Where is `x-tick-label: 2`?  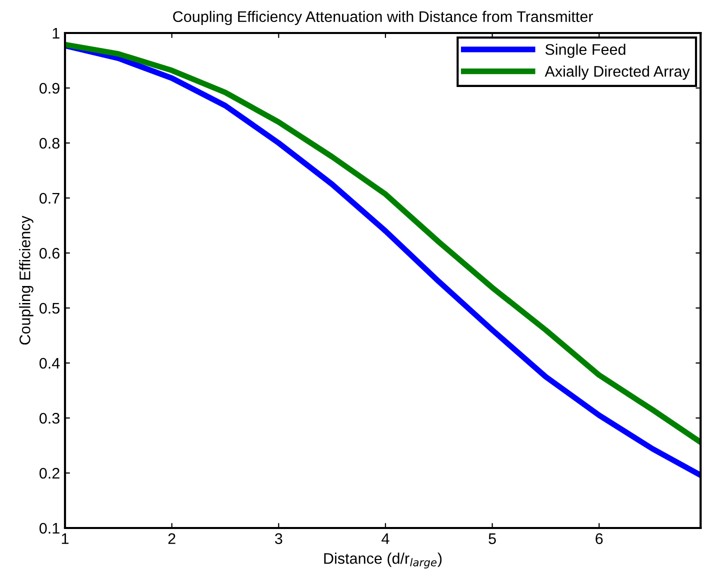
x-tick-label: 2 is located at coordinates (172, 538).